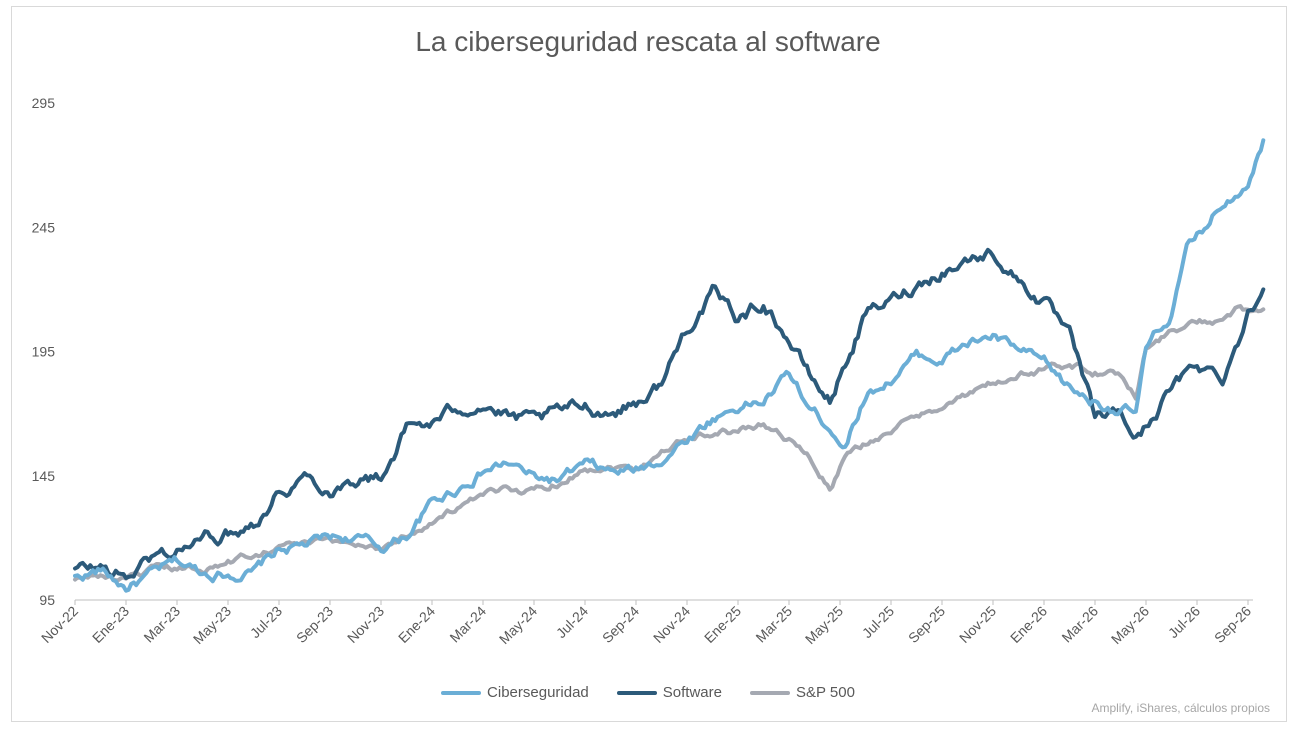 The height and width of the screenshot is (730, 1296). I want to click on y-tick-label: 95, so click(47, 600).